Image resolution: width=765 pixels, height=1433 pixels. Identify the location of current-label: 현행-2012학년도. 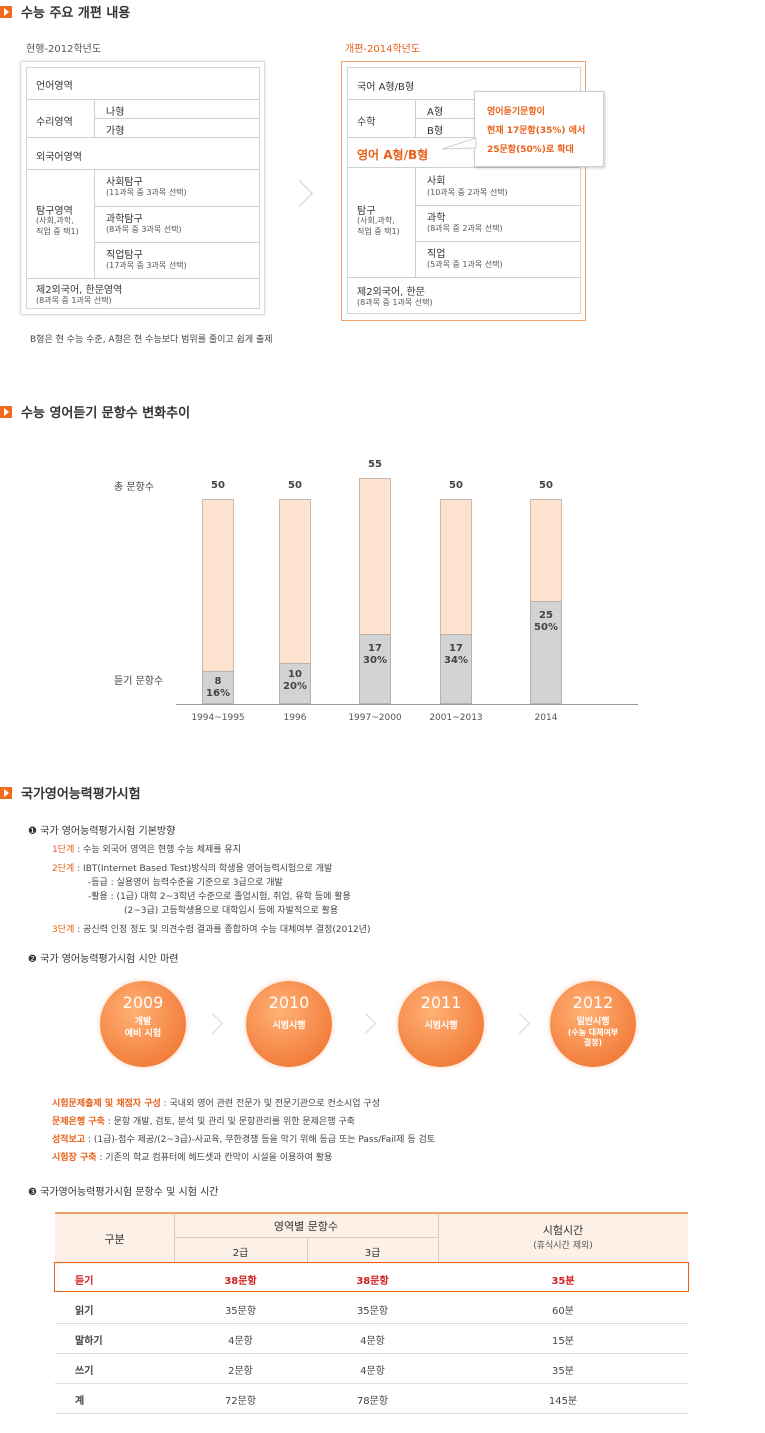
(64, 49).